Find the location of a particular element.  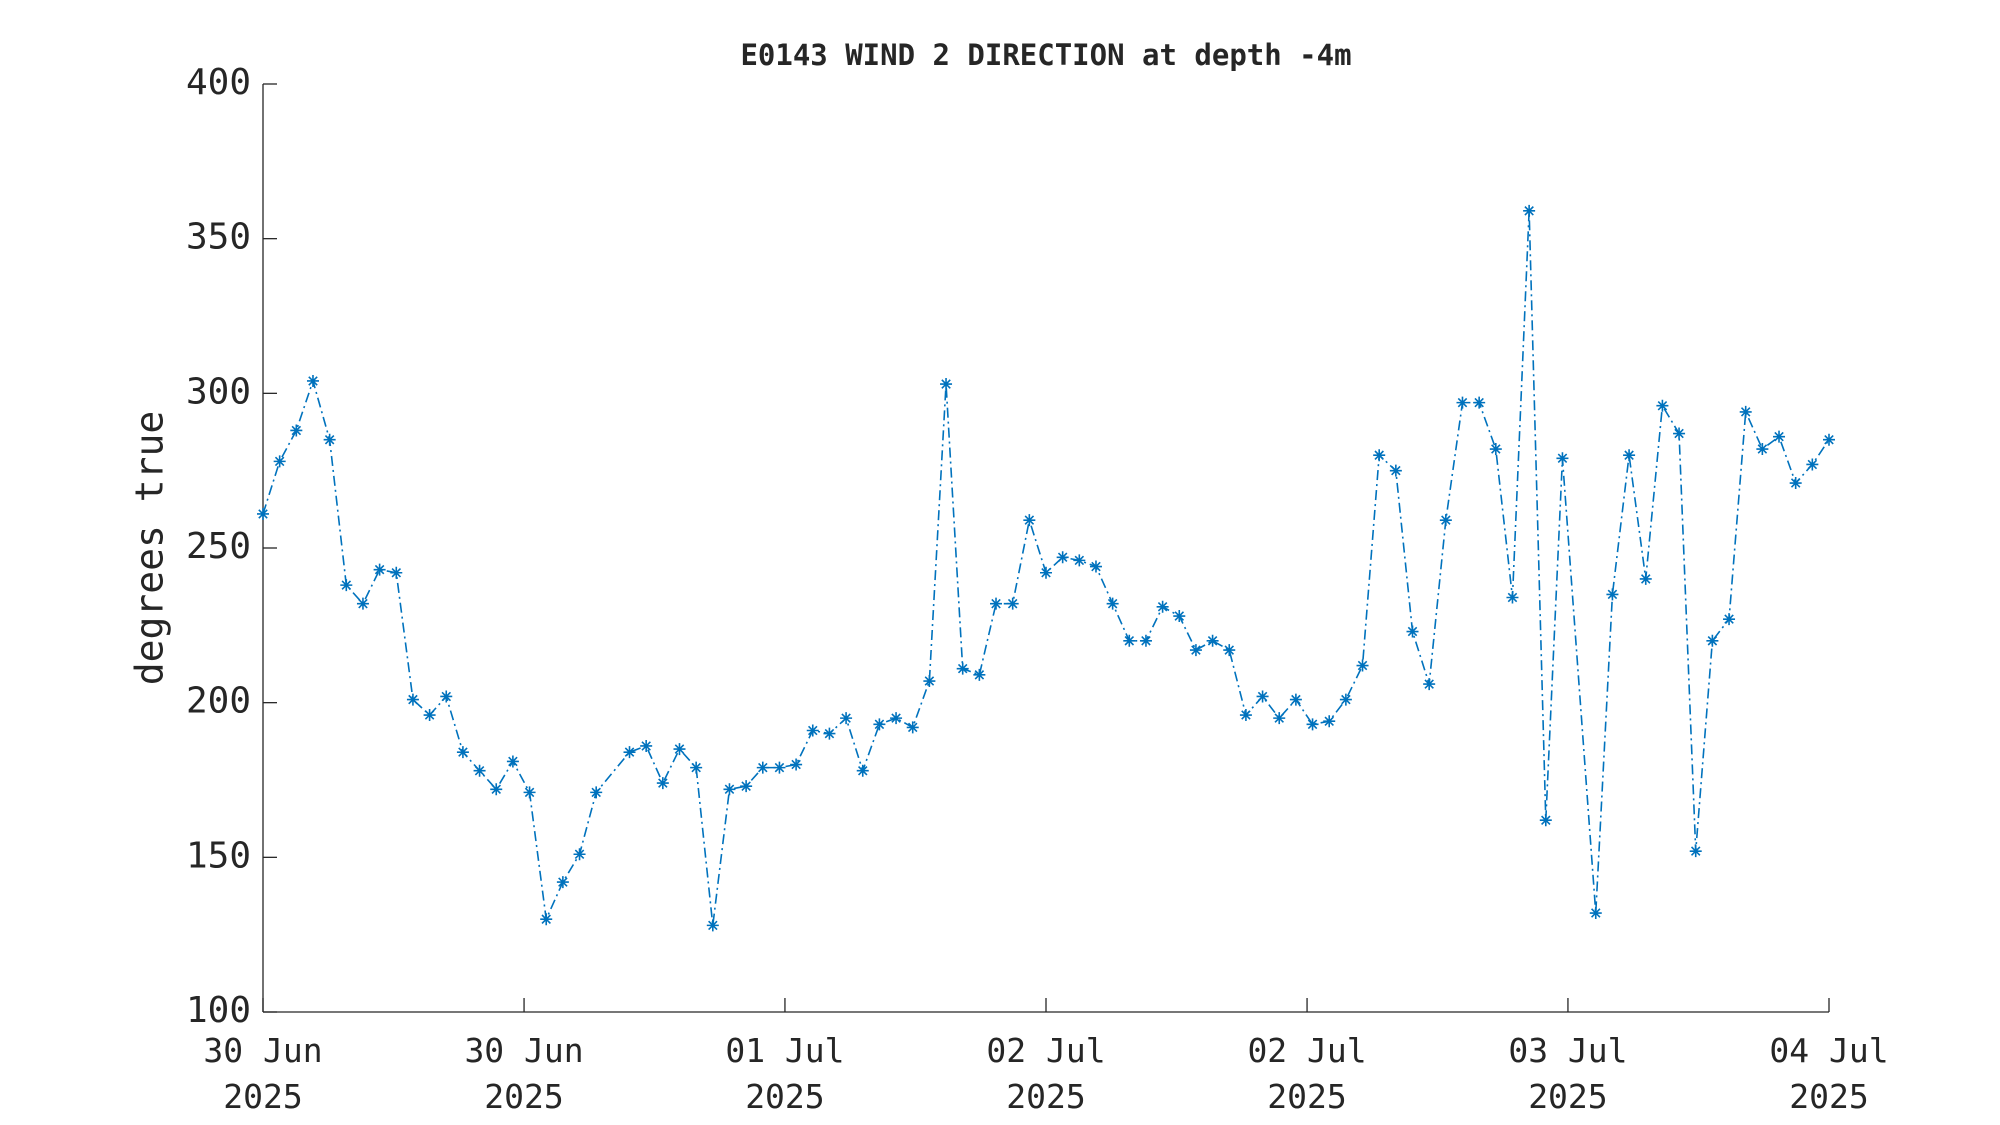

y-tick-label: 250 is located at coordinates (218, 546).